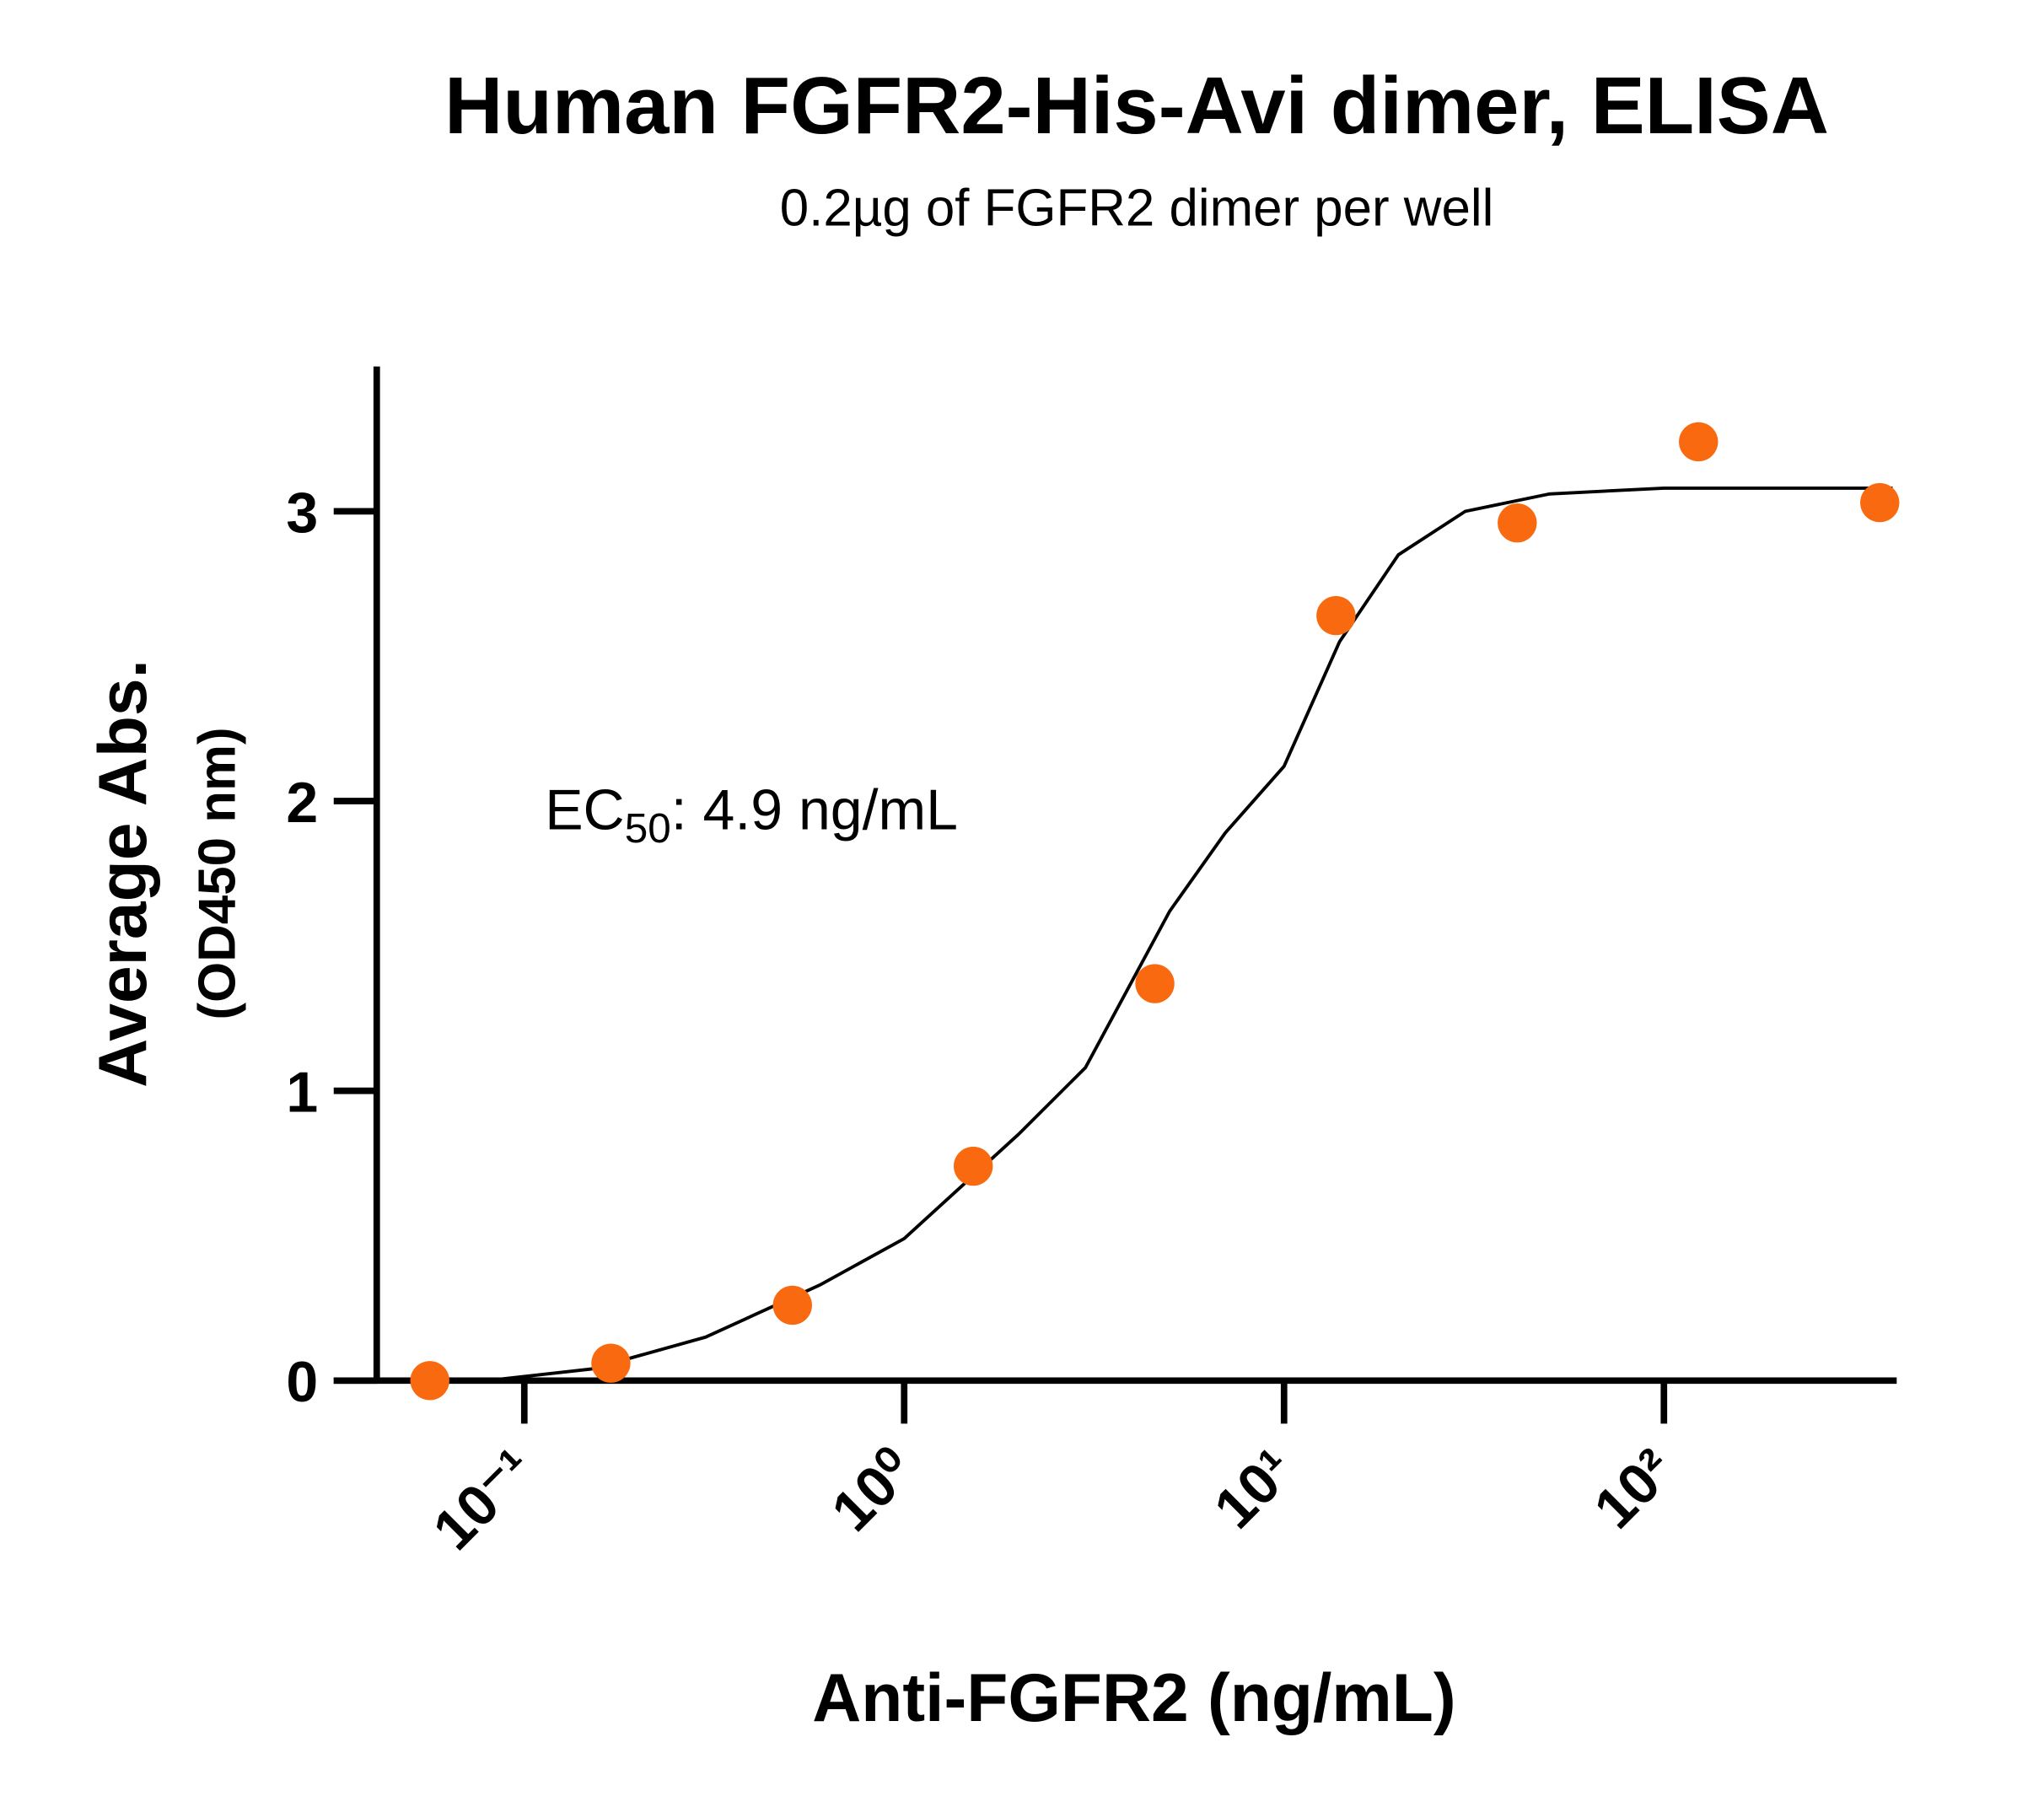  I want to click on y-axis-label: Average Abs., so click(123, 873).